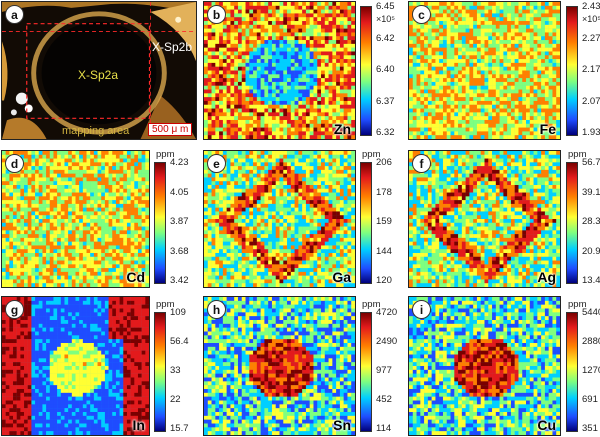 This screenshot has width=600, height=437. Describe the element at coordinates (96, 131) in the screenshot. I see `label-mapping-area: mapping area` at that location.